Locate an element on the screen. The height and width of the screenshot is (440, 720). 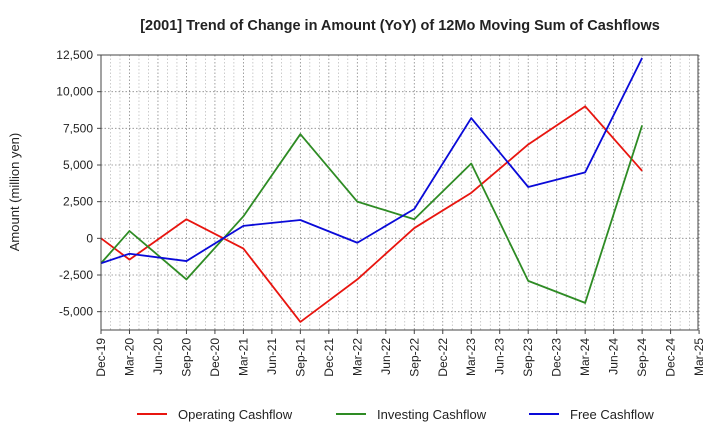
x-tick-label: Mar-25 is located at coordinates (699, 357).